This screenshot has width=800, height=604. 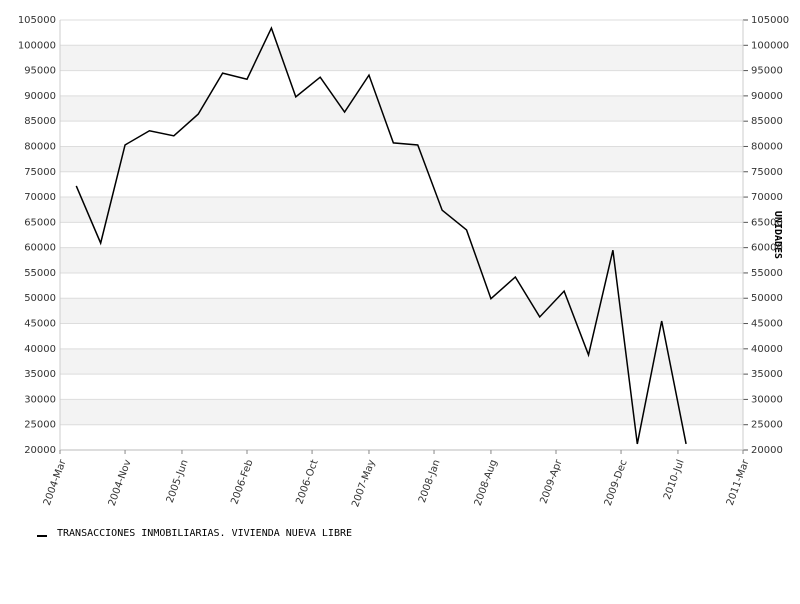 I want to click on y-tick-label: 100000, so click(x=37, y=45).